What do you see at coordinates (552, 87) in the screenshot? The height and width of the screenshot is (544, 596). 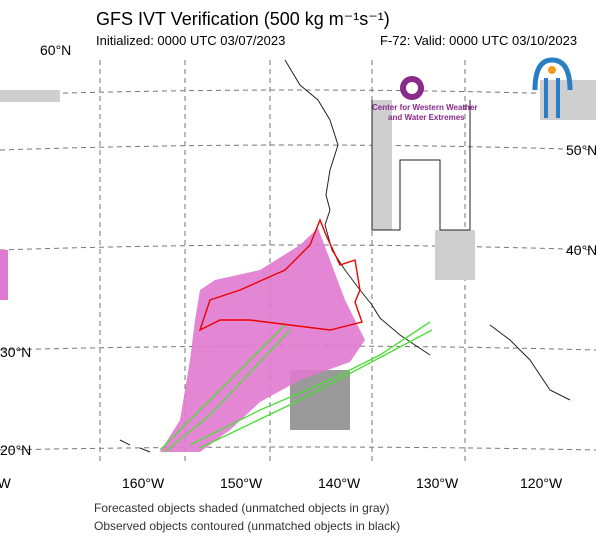 I see `partner-logo` at bounding box center [552, 87].